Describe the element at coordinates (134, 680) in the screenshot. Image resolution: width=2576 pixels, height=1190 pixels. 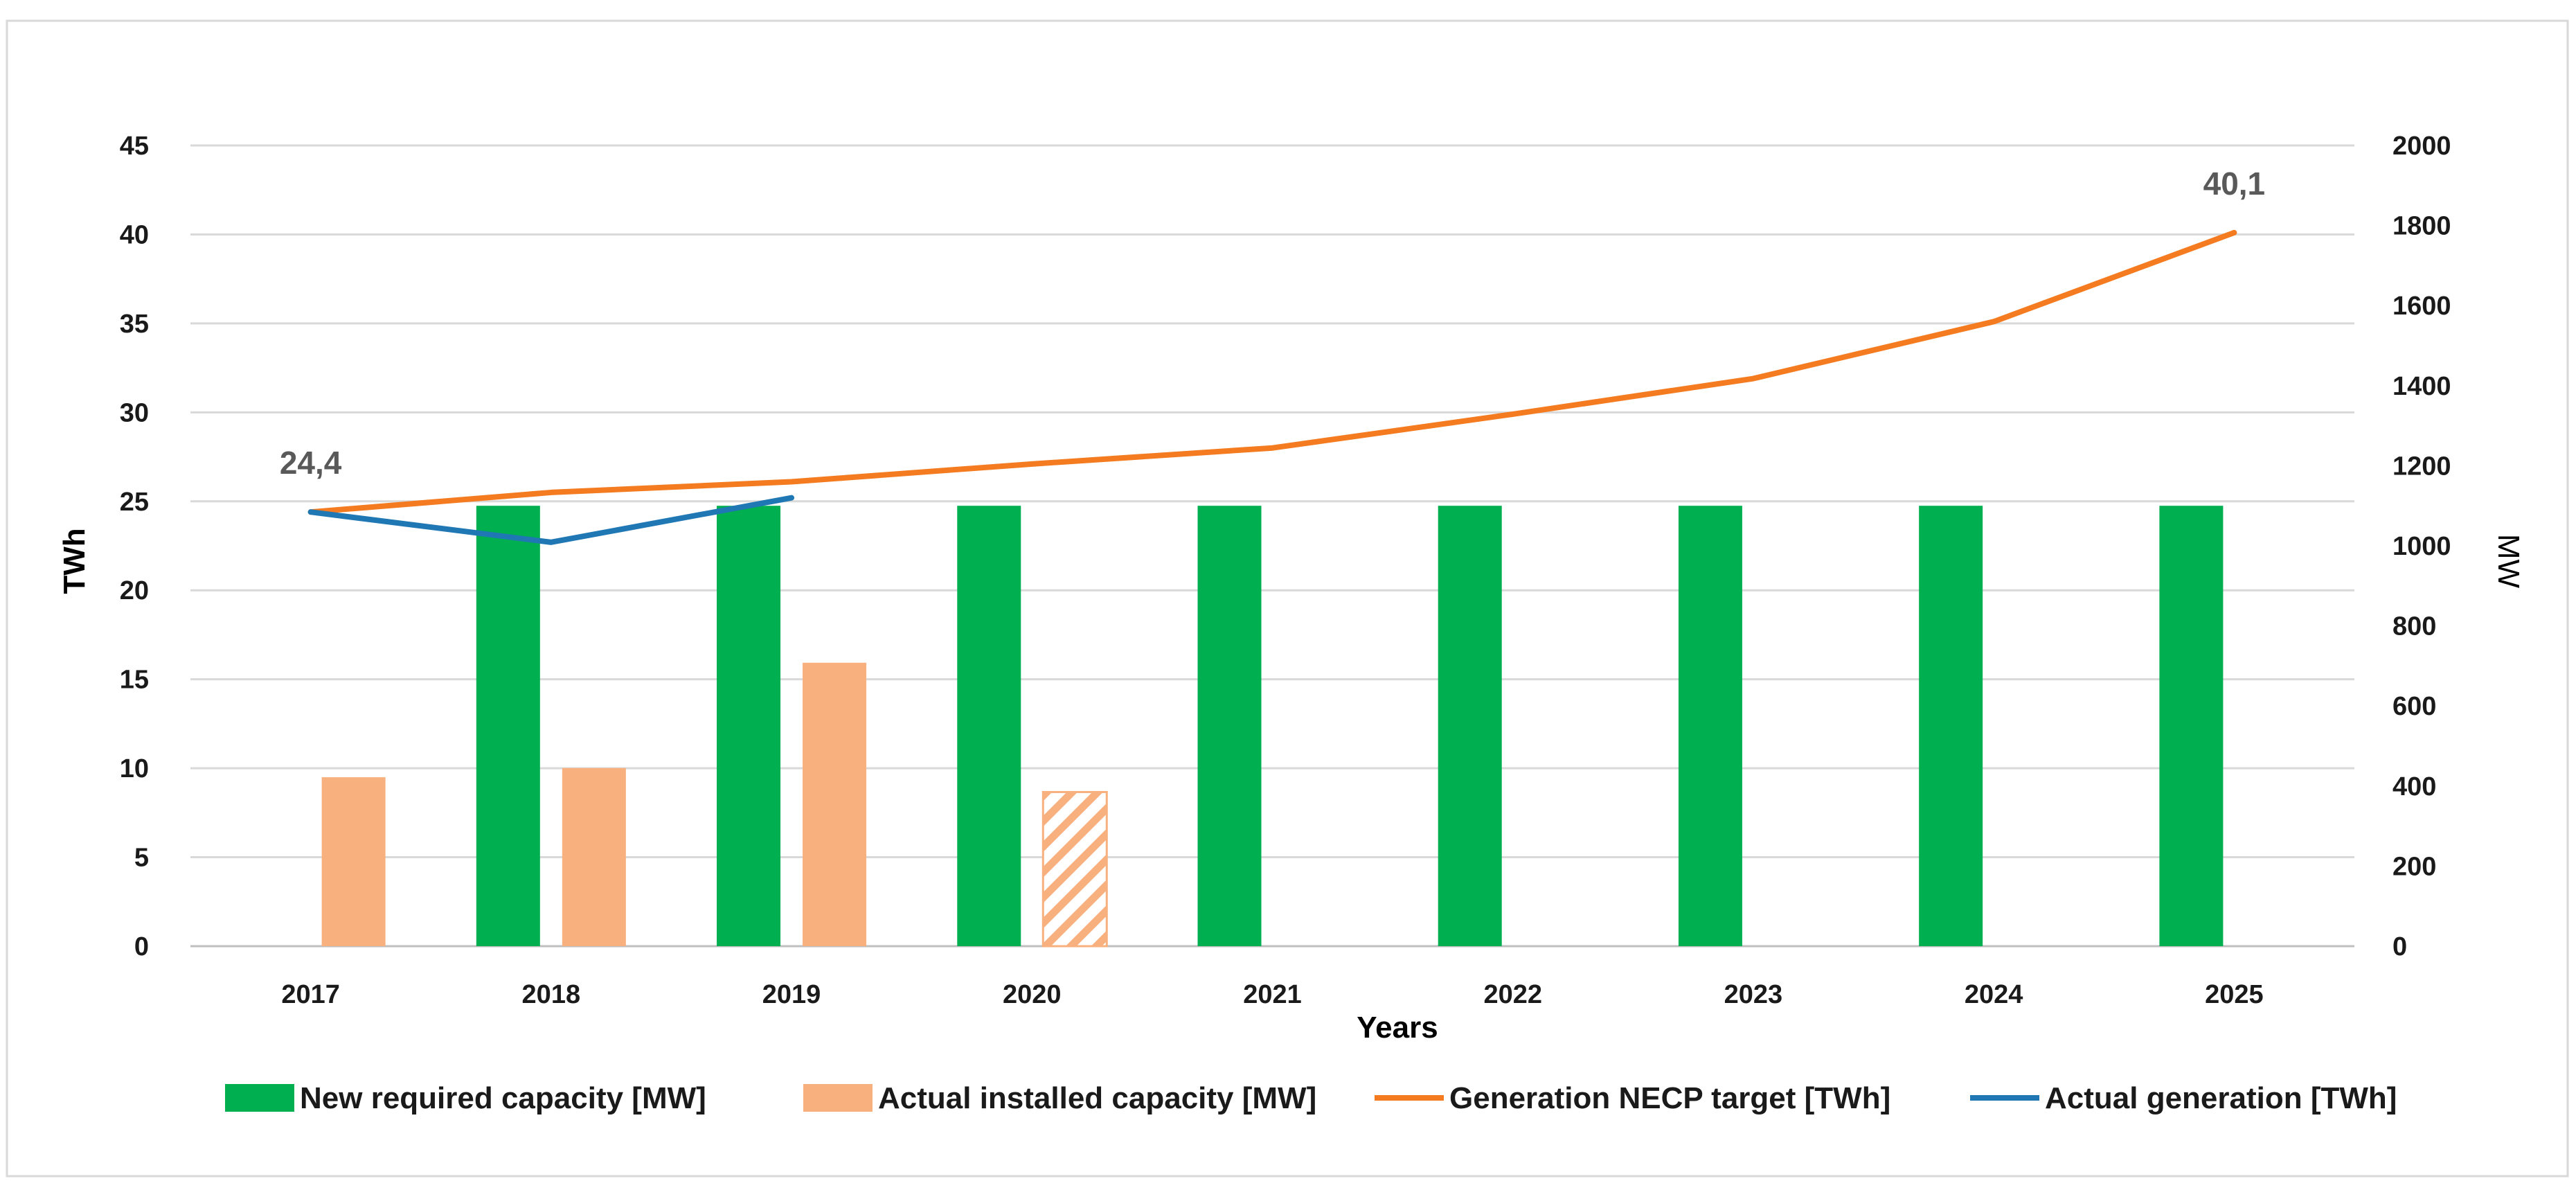
I see `left-tick-label: 15` at that location.